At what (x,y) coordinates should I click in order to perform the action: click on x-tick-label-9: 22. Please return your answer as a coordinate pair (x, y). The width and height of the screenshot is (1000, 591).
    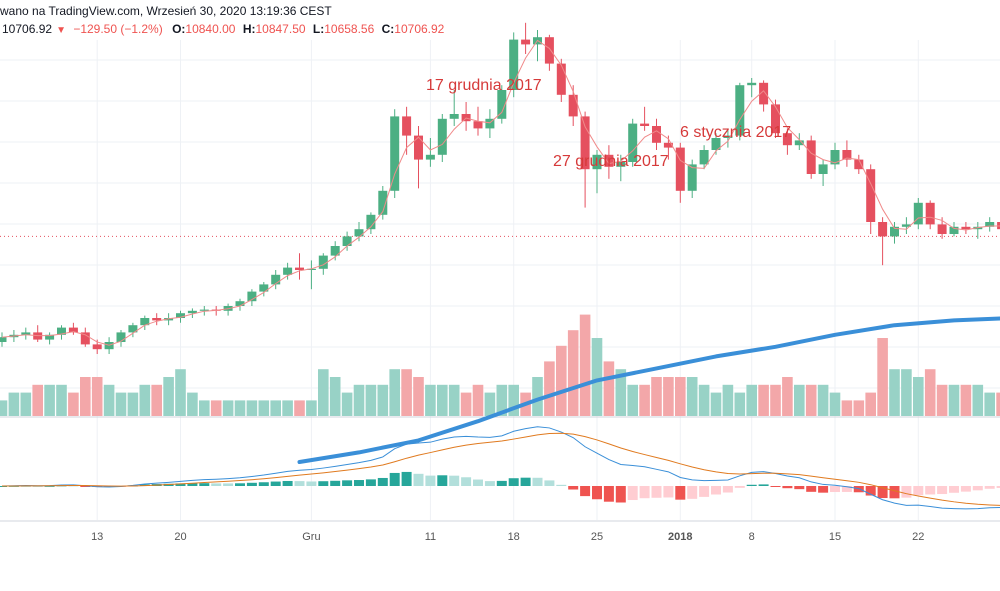
    Looking at the image, I should click on (918, 537).